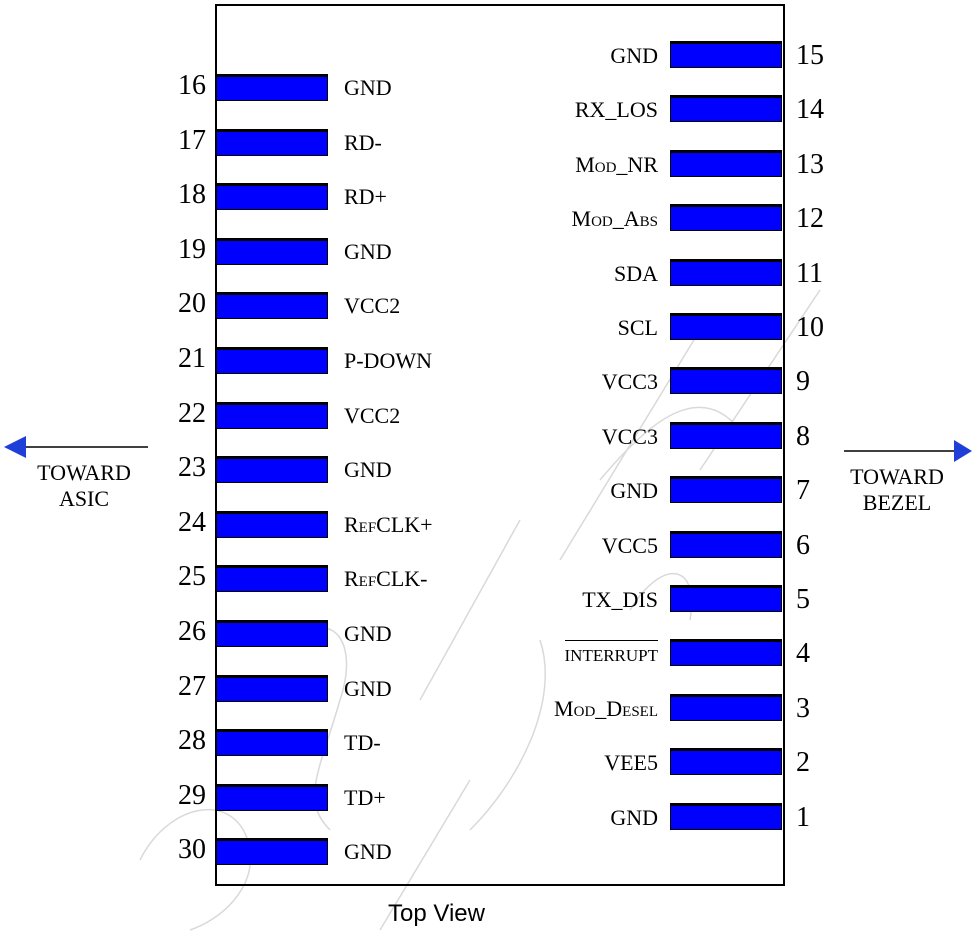 This screenshot has width=972, height=936. I want to click on toward-asic-label: TOWARD ASIC, so click(84, 486).